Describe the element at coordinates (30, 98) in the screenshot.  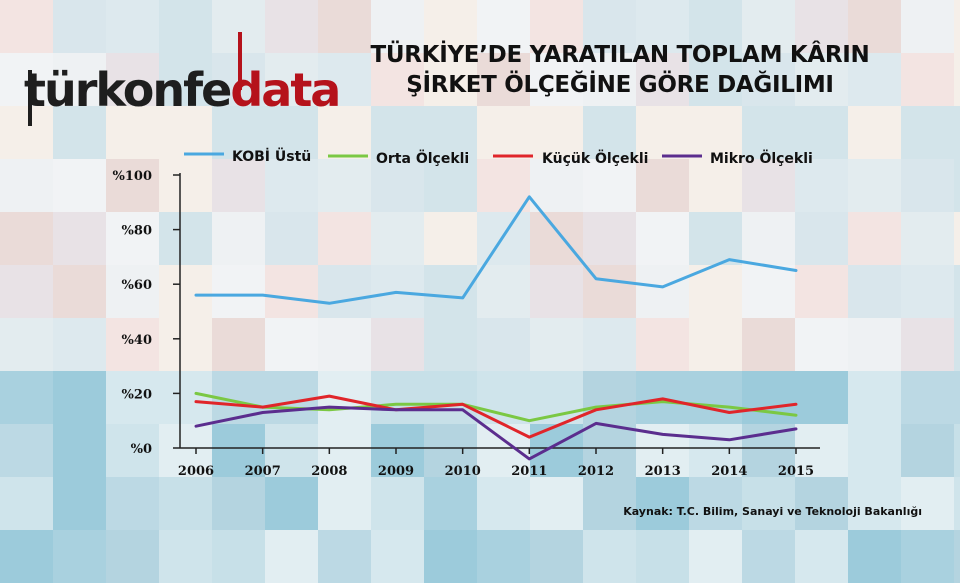
I see `logo-bracket-left` at that location.